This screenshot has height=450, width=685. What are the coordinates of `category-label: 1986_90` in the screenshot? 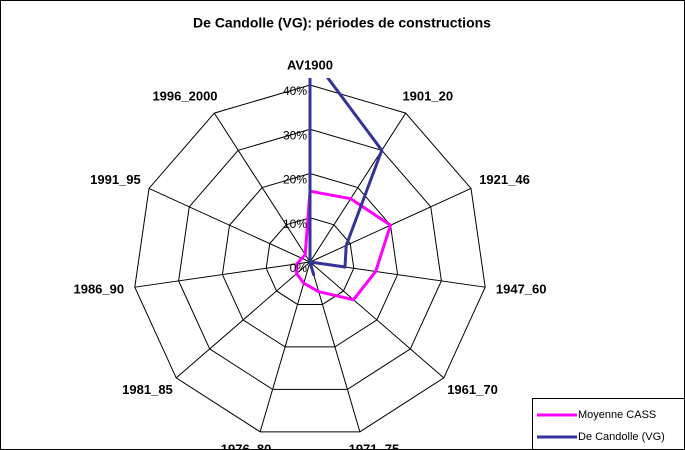 It's located at (98, 288).